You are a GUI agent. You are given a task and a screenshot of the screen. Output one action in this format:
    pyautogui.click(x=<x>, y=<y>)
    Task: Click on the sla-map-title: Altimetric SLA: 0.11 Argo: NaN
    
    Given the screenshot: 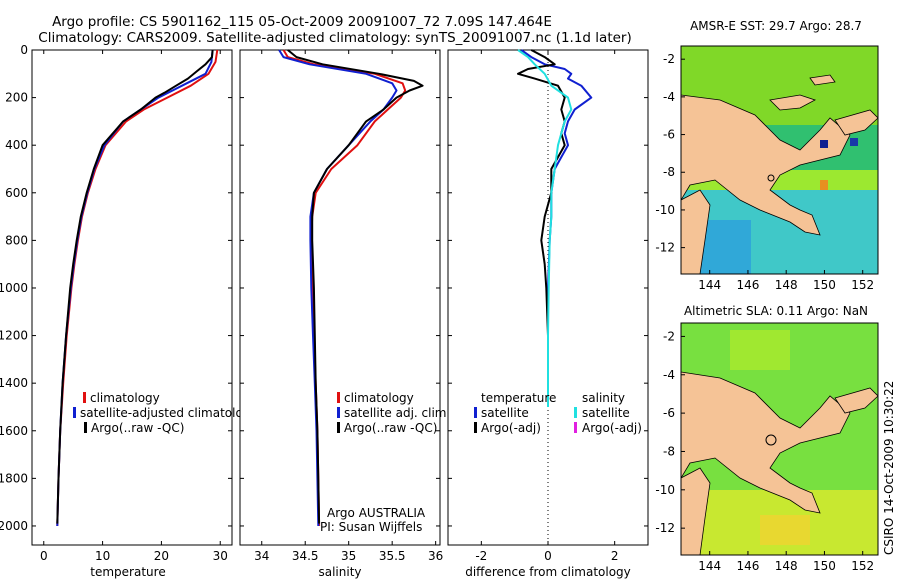 What is the action you would take?
    pyautogui.click(x=776, y=311)
    